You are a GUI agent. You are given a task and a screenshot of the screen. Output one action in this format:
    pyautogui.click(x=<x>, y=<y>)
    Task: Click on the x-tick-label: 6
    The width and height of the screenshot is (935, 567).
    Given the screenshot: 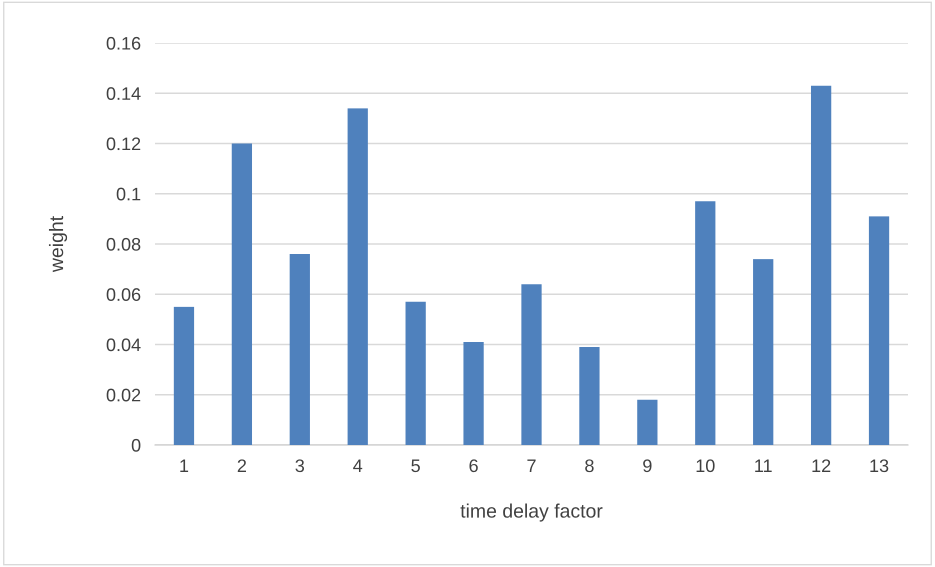 What is the action you would take?
    pyautogui.click(x=473, y=465)
    